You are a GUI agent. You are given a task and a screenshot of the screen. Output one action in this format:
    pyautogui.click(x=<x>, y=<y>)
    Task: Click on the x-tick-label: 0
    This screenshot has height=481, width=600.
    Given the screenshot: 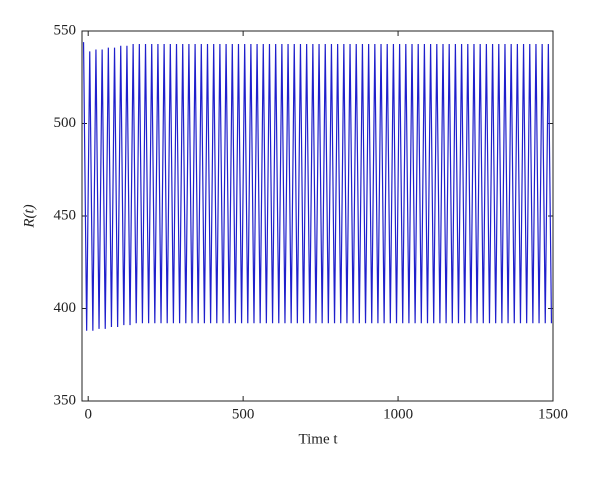 What is the action you would take?
    pyautogui.click(x=88, y=414)
    